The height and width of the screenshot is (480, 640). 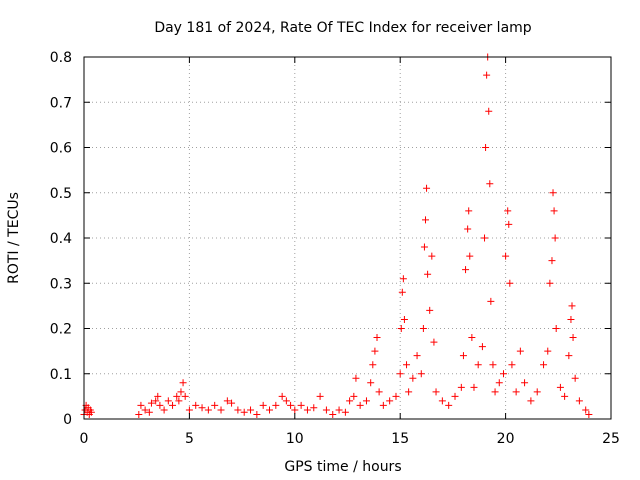 What do you see at coordinates (61, 239) in the screenshot?
I see `y-tick-label: 0.4` at bounding box center [61, 239].